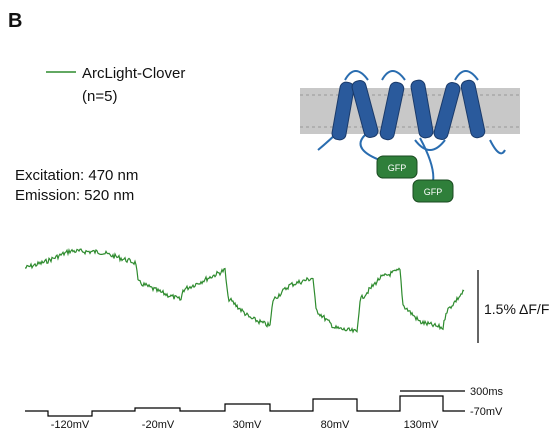  Describe the element at coordinates (99, 96) in the screenshot. I see `legend-note: (n=5)` at that location.